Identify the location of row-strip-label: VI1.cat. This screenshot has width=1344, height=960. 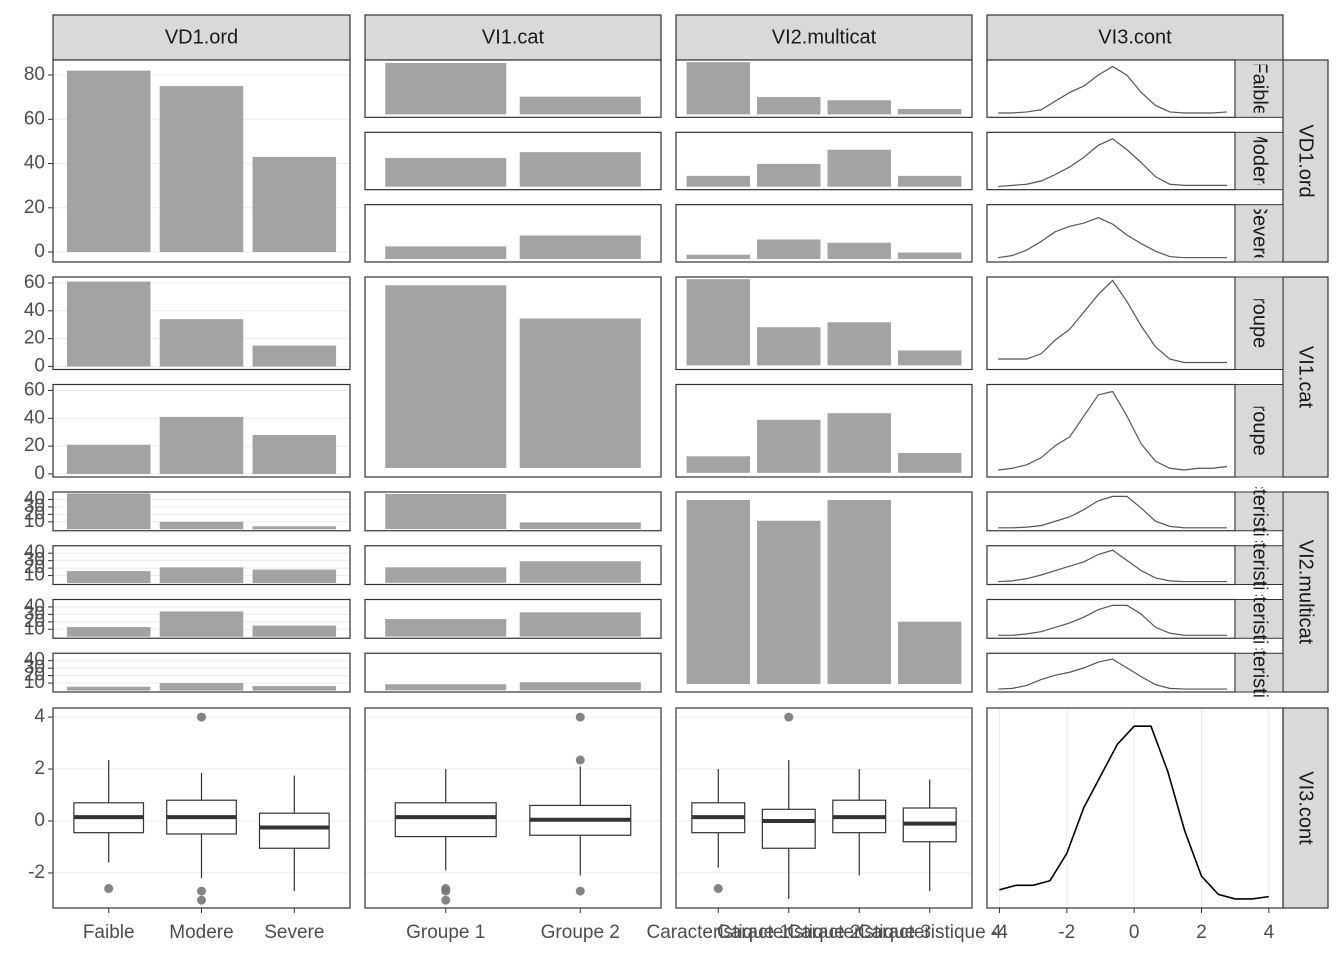
(1306, 377).